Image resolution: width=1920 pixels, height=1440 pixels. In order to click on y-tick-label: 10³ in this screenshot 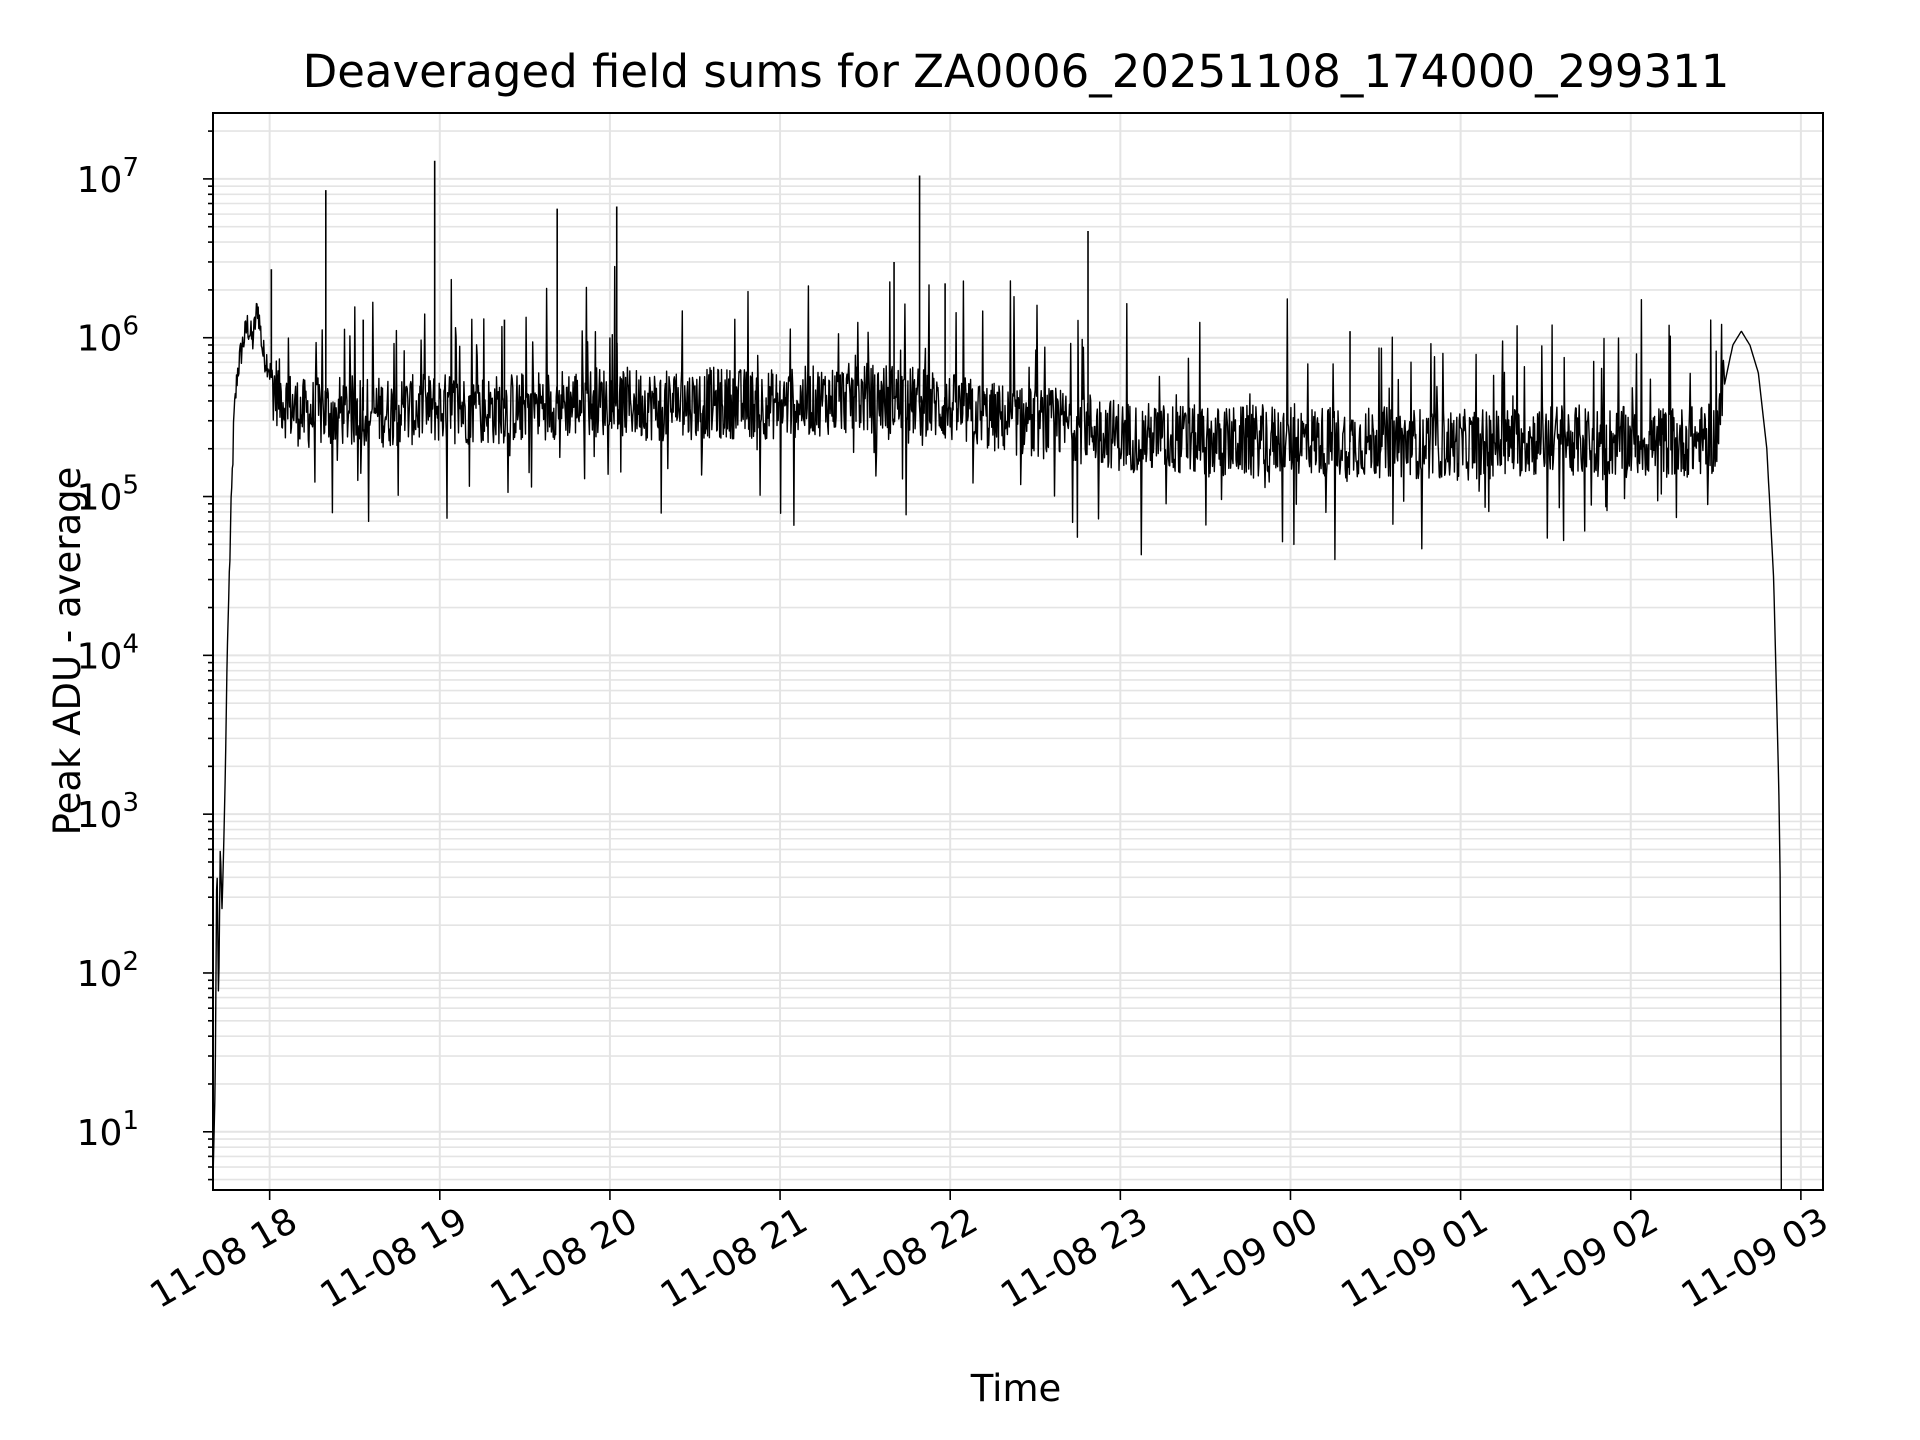, I will do `click(108, 812)`.